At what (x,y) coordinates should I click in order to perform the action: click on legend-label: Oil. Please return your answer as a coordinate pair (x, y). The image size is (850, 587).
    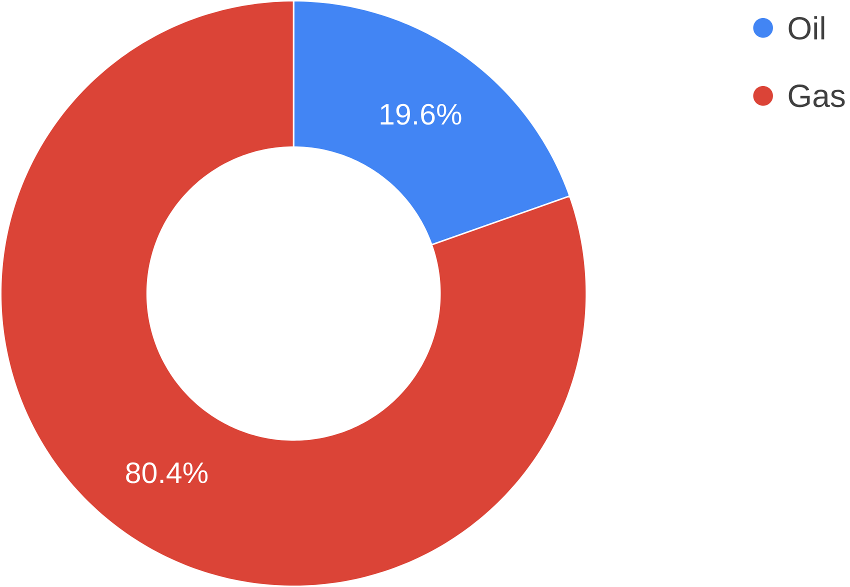
    Looking at the image, I should click on (806, 28).